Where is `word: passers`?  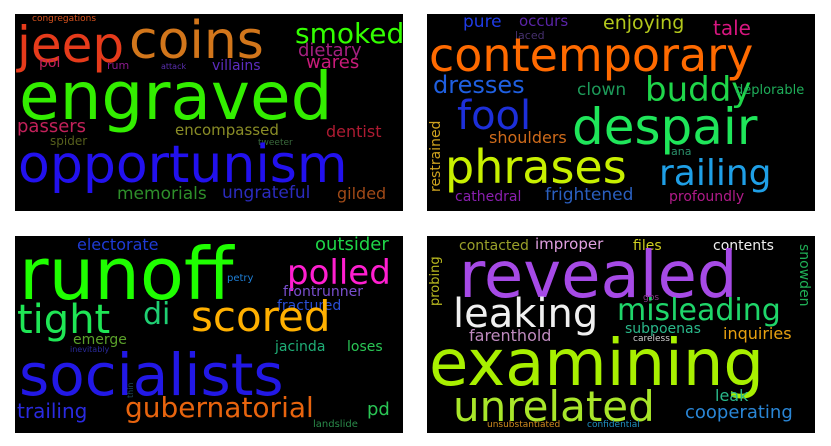 word: passers is located at coordinates (52, 126).